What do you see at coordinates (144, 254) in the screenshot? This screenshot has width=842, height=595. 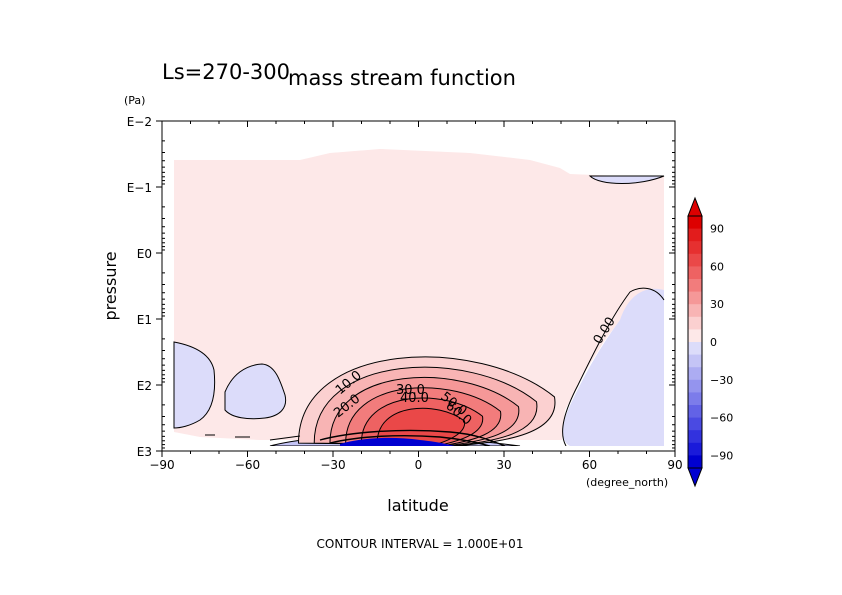 I see `y-tick-label: E0` at bounding box center [144, 254].